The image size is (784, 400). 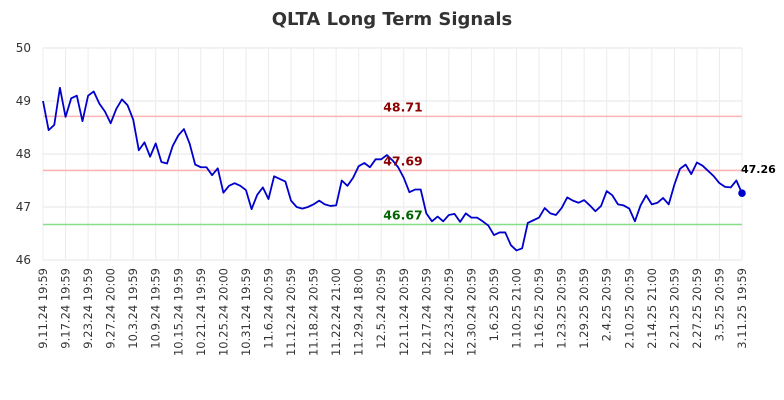 What do you see at coordinates (471, 312) in the screenshot?
I see `x-tick-label: 12.30.24 20:59` at bounding box center [471, 312].